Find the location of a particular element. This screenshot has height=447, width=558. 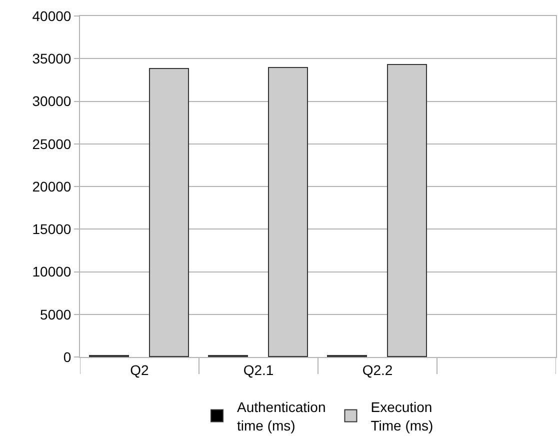

x-tick-label: Q2.1 is located at coordinates (258, 370).